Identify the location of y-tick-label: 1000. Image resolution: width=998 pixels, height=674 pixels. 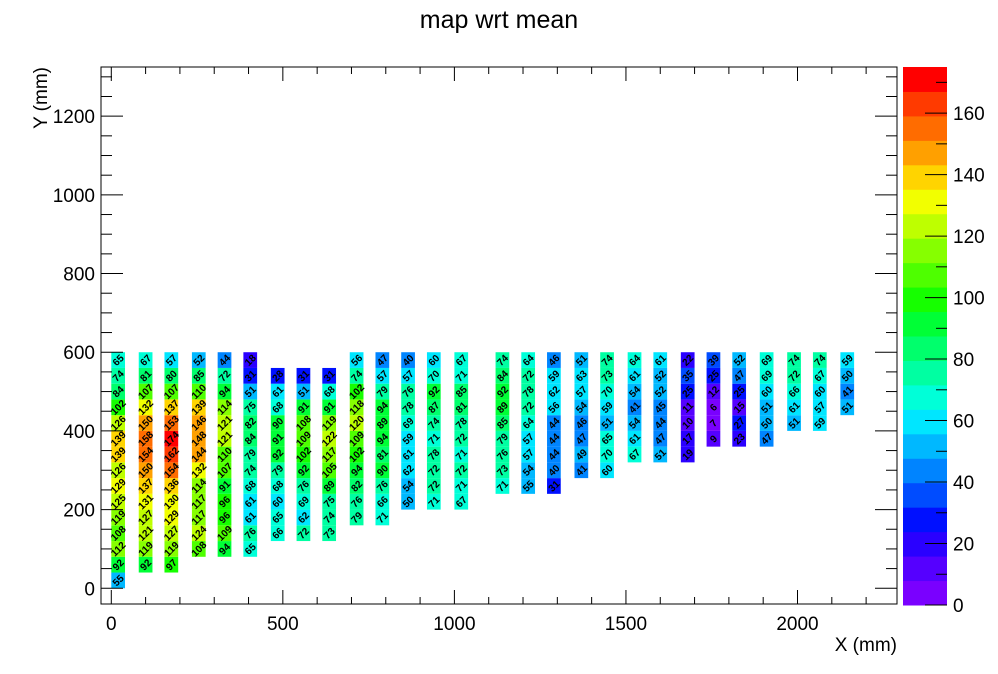
(74, 196).